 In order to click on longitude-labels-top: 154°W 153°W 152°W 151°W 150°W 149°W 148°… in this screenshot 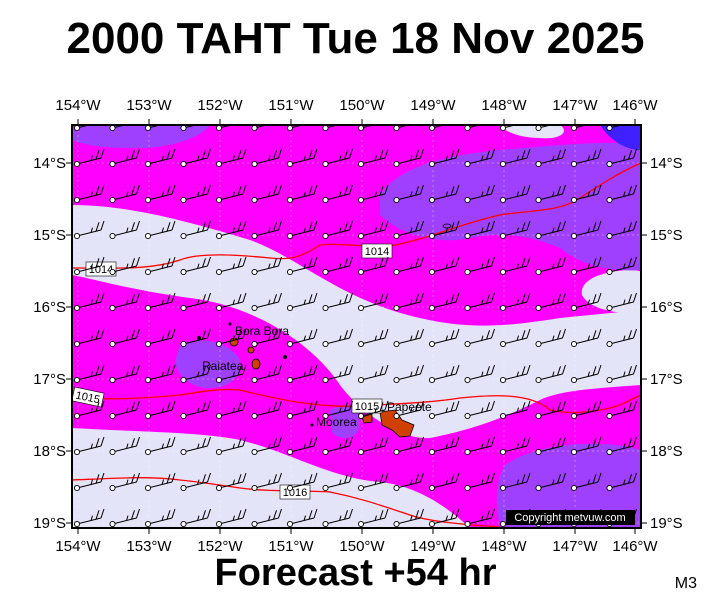, I will do `click(356, 105)`.